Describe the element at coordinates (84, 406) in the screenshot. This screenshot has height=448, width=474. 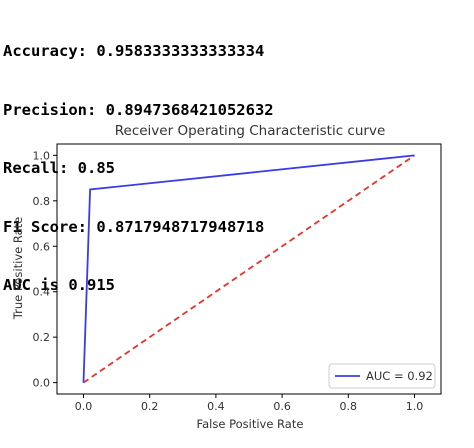
I see `x-tick-label: 0.0` at that location.